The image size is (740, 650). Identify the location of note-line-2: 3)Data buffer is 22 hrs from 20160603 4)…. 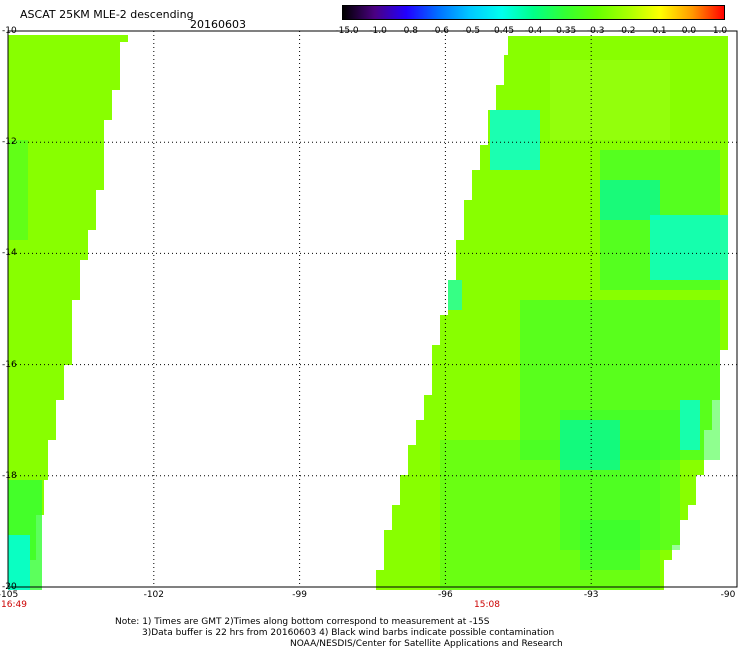
(348, 633).